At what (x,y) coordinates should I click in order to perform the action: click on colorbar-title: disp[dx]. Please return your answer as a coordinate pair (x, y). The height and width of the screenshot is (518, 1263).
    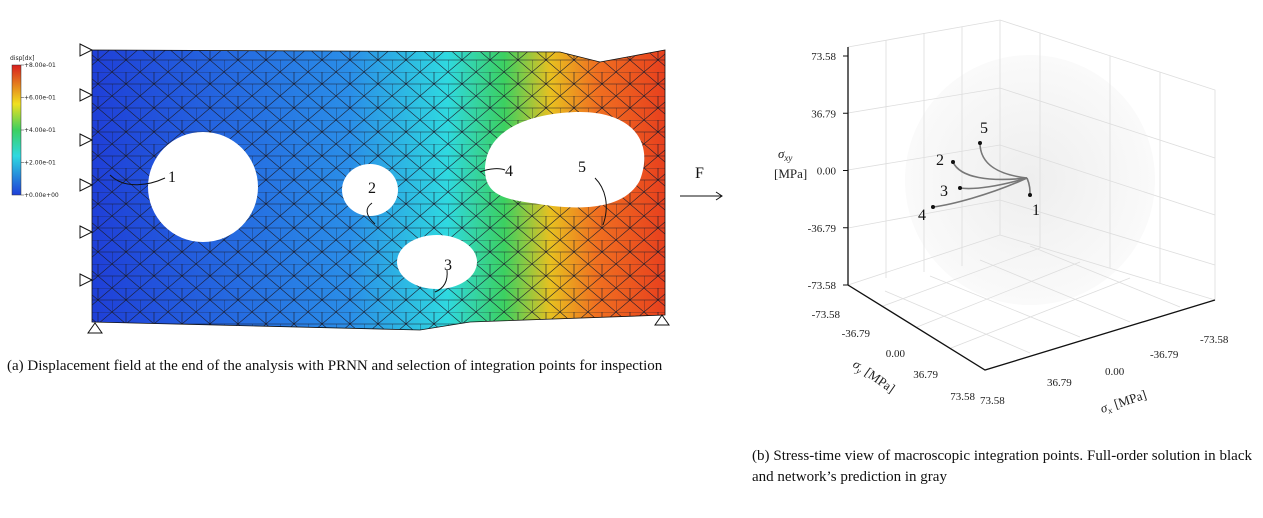
    Looking at the image, I should click on (22, 58).